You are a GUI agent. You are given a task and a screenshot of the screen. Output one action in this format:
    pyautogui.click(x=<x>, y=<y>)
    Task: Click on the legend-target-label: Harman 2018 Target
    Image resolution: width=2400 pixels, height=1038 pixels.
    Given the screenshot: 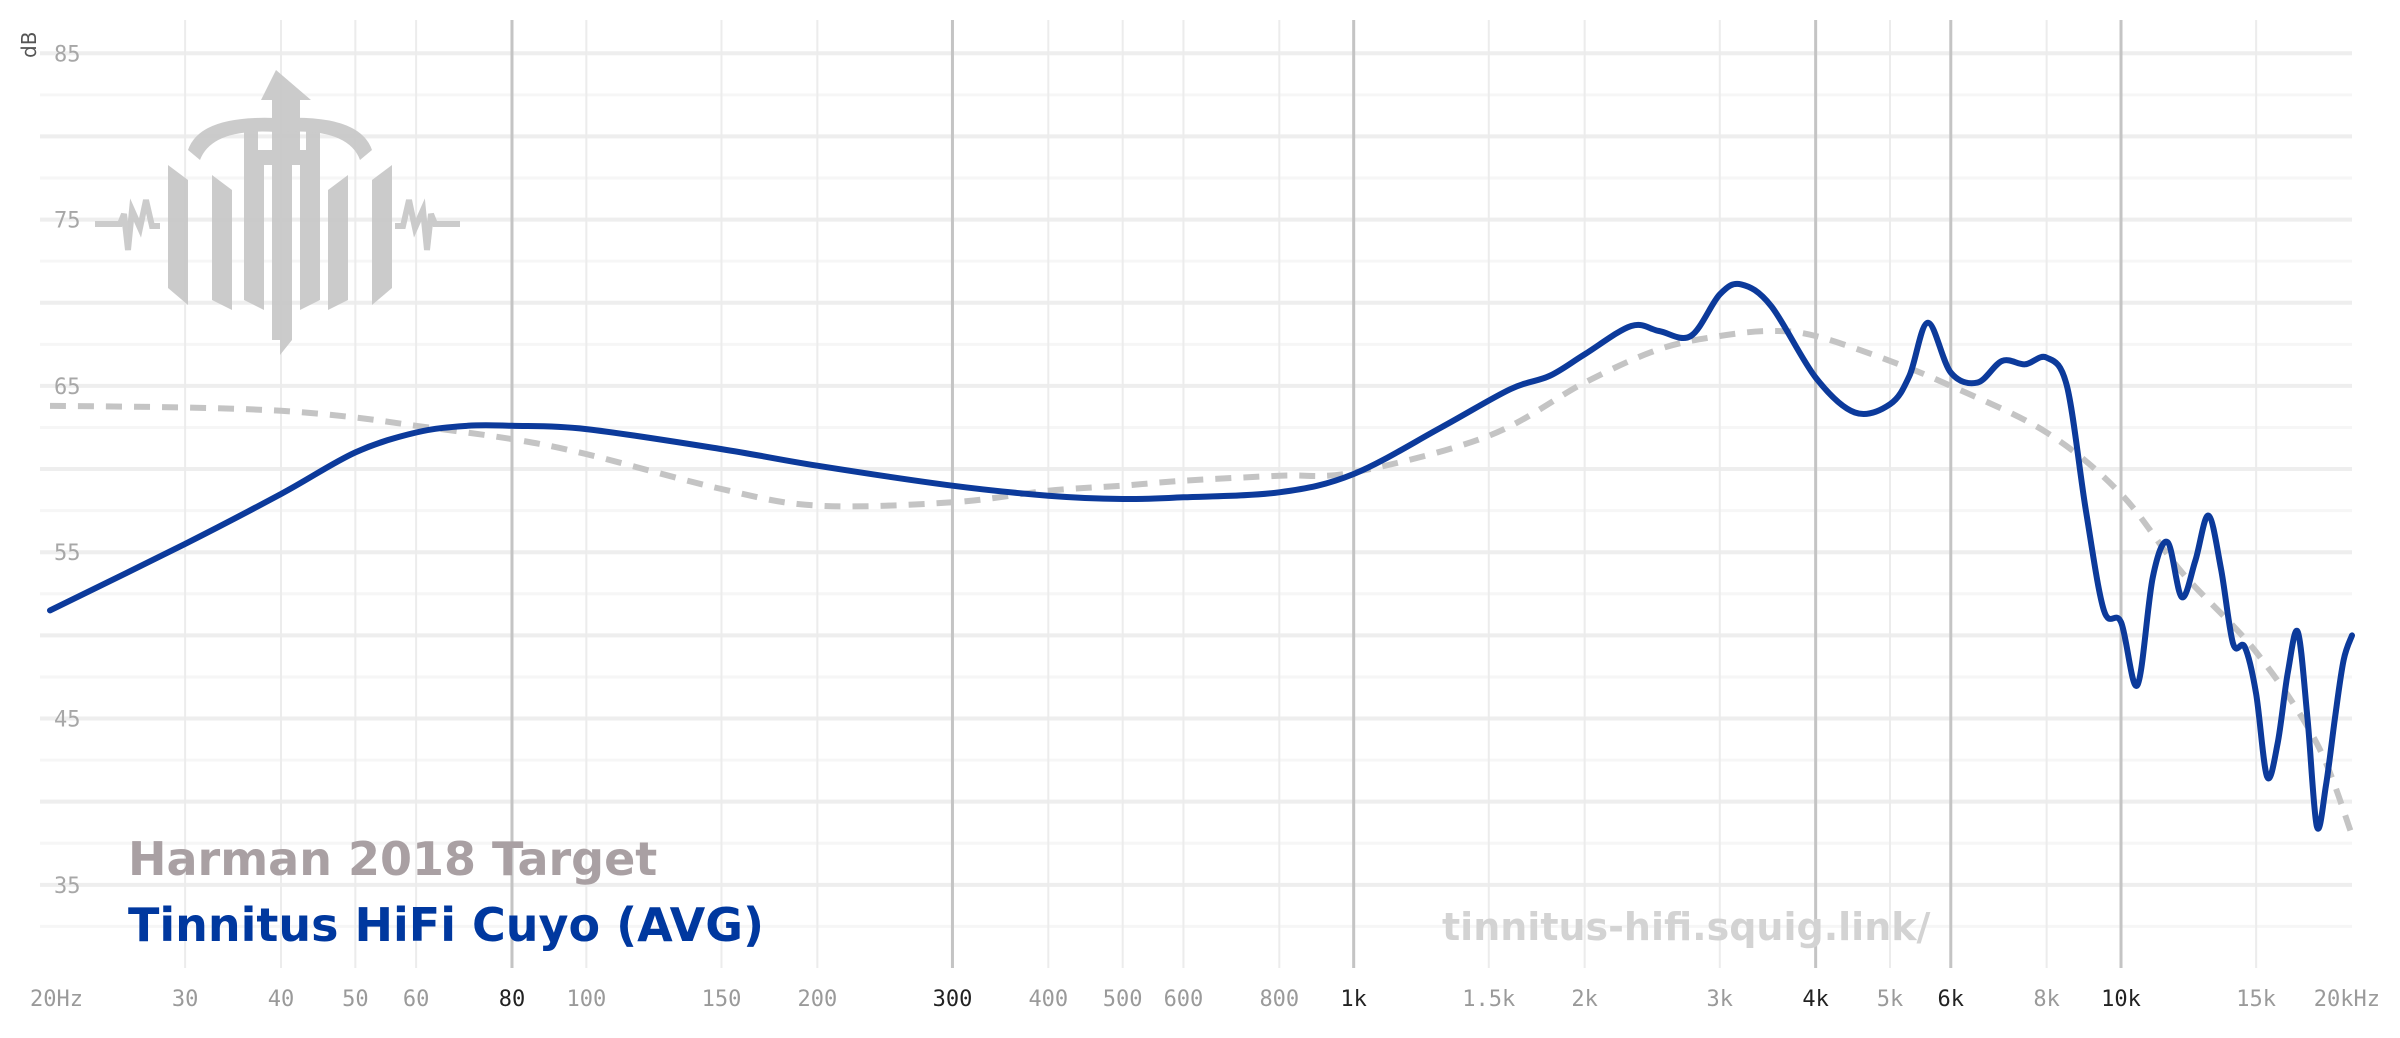 What is the action you would take?
    pyautogui.click(x=392, y=859)
    